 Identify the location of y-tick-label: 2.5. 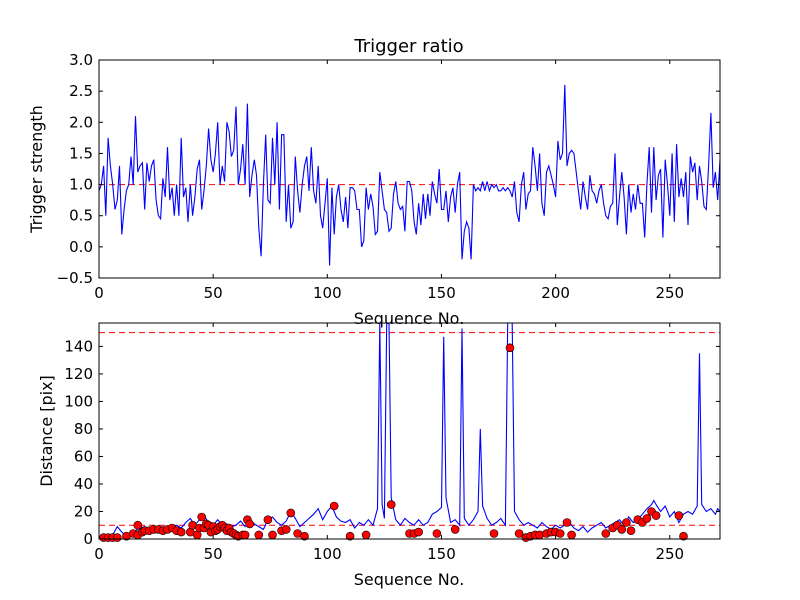
(81, 91).